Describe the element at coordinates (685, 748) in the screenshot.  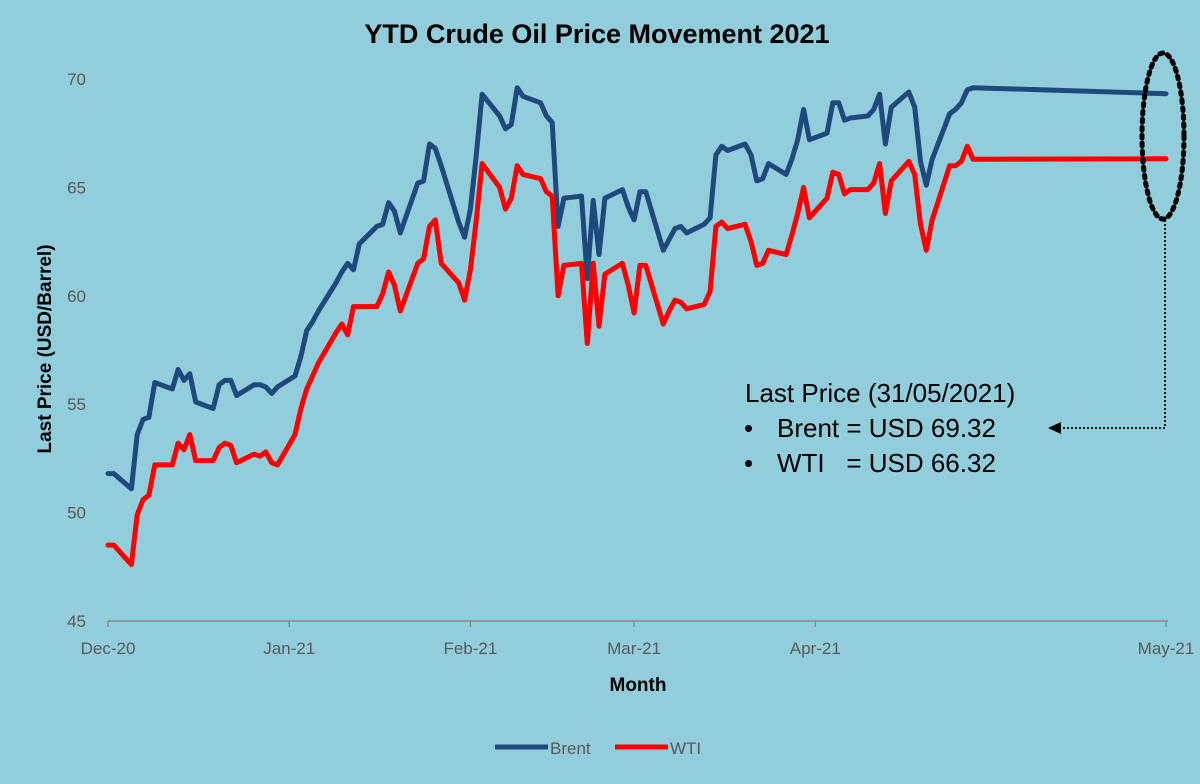
I see `legend-label-wti: WTI` at that location.